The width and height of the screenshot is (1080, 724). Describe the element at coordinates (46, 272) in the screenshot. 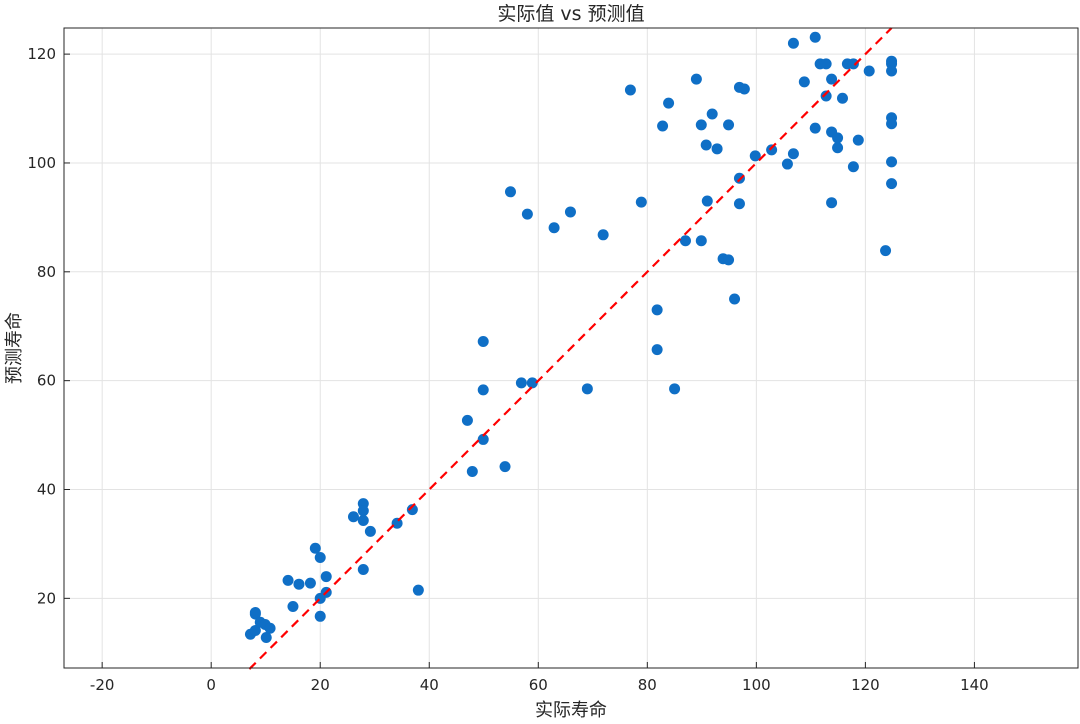

I see `y-tick-label: 80` at that location.